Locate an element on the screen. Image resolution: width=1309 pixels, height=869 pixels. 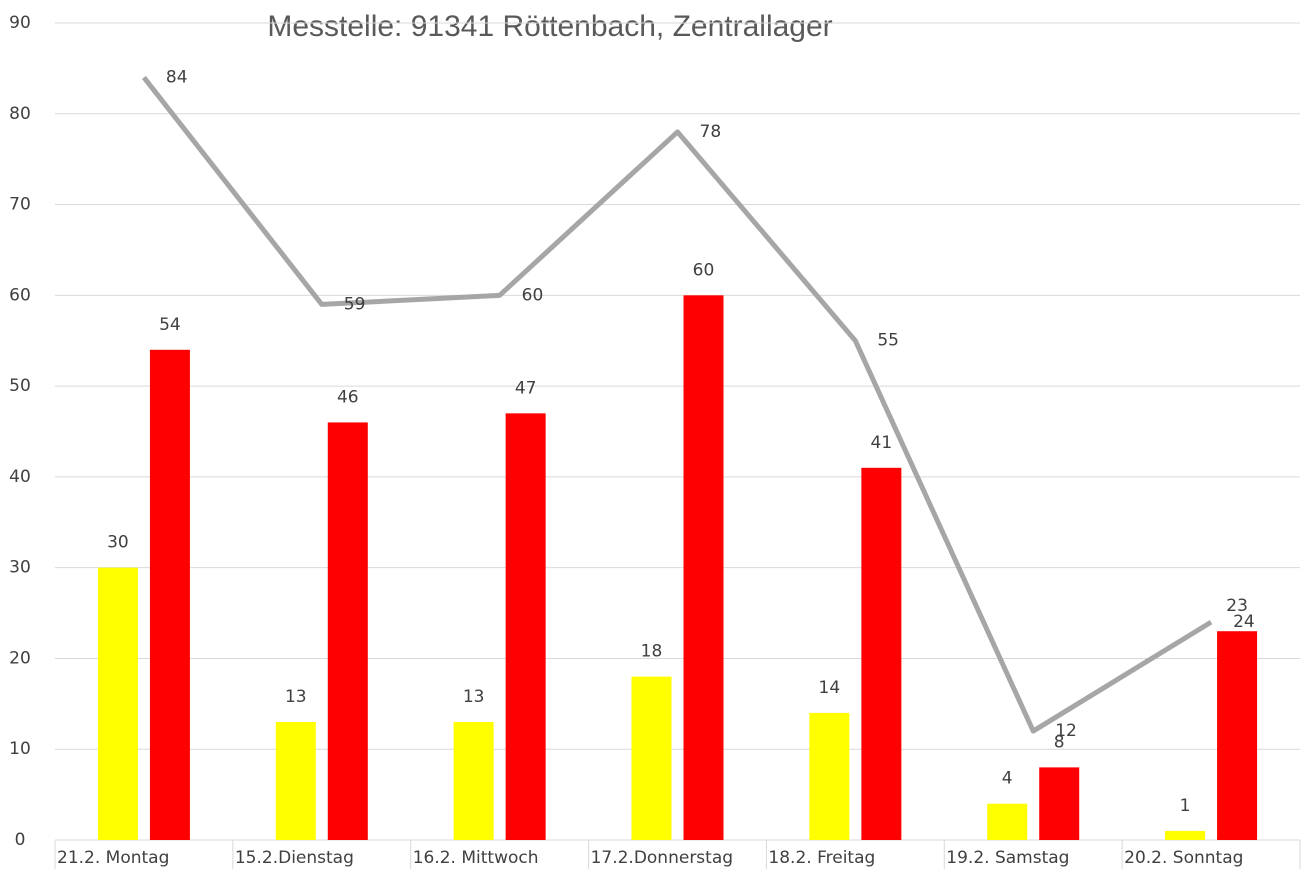
data-label: 47 is located at coordinates (526, 388).